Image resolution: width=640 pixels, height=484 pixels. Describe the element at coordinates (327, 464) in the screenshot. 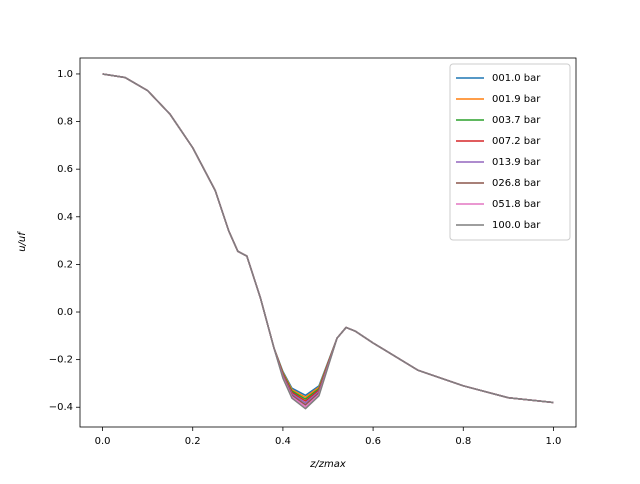

I see `x-axis-label: z/zmax` at that location.